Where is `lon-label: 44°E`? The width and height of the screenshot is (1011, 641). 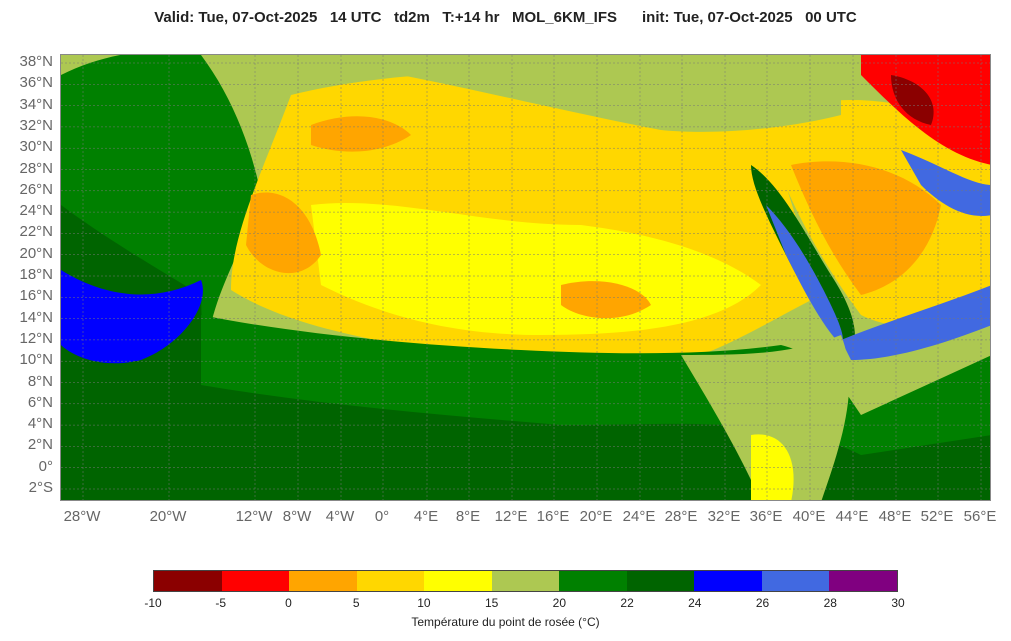 lon-label: 44°E is located at coordinates (852, 516).